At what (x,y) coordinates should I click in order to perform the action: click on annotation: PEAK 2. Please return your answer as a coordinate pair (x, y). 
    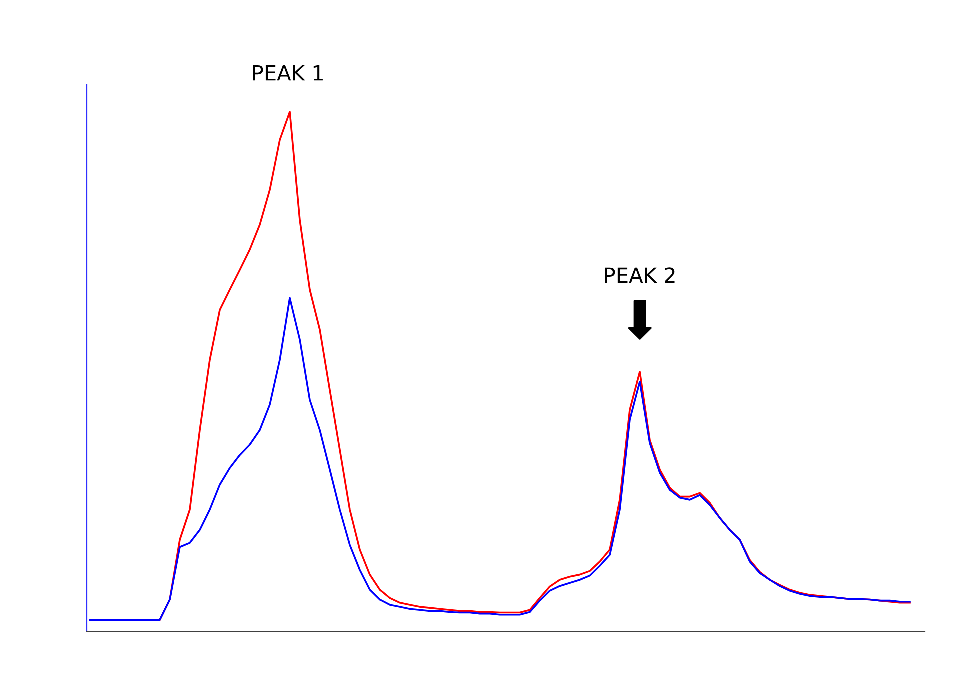
    Looking at the image, I should click on (640, 276).